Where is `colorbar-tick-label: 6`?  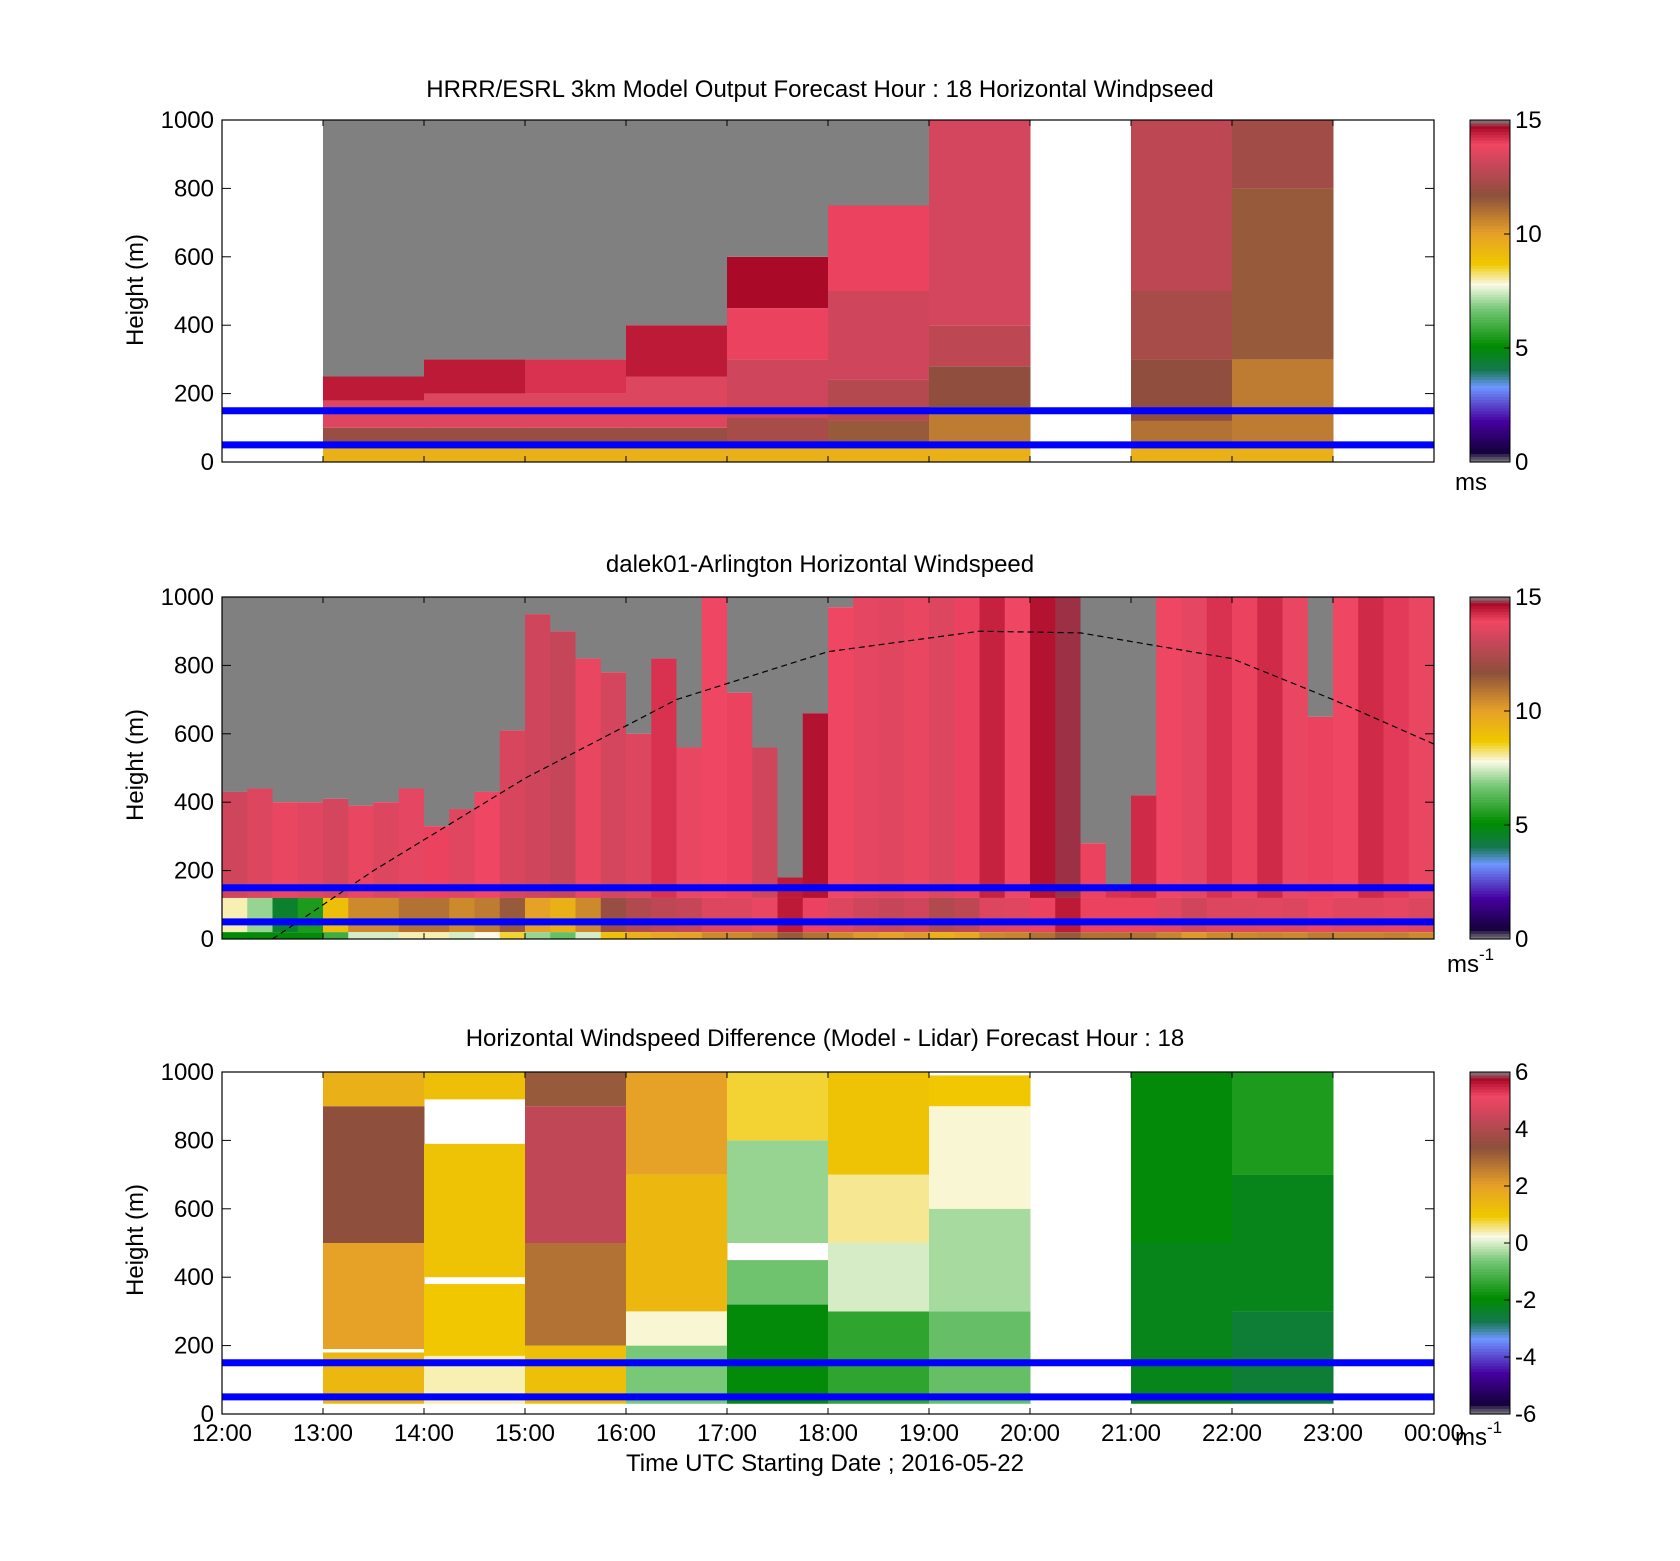
colorbar-tick-label: 6 is located at coordinates (1521, 1072).